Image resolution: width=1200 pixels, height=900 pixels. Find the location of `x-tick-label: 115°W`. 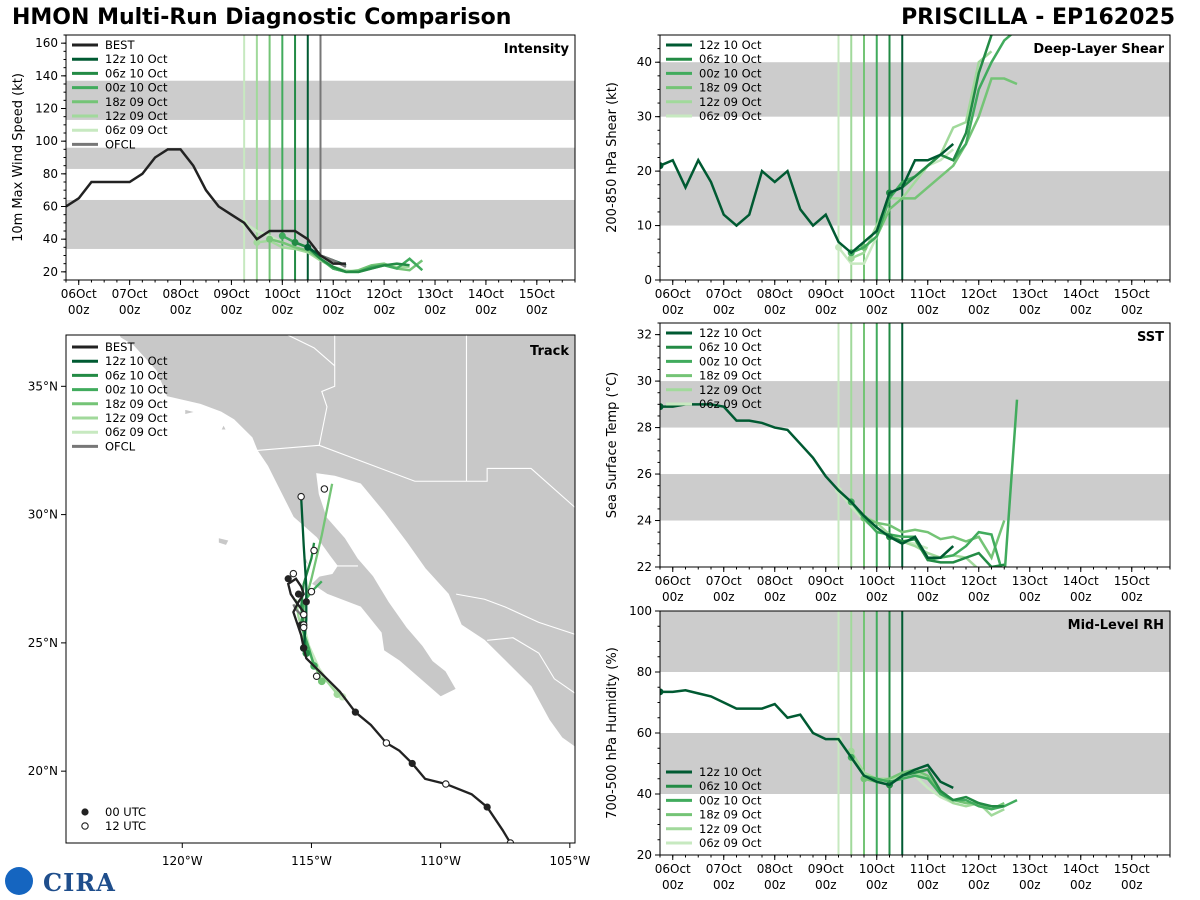

x-tick-label: 115°W is located at coordinates (311, 861).